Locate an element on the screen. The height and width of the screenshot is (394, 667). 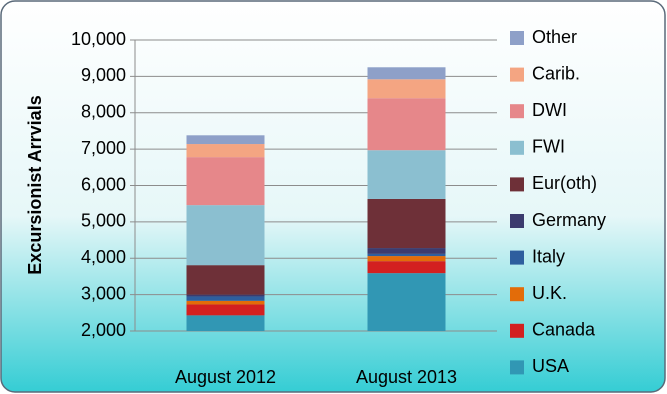
y-axis-label: Excursionist Arrvials is located at coordinates (35, 184).